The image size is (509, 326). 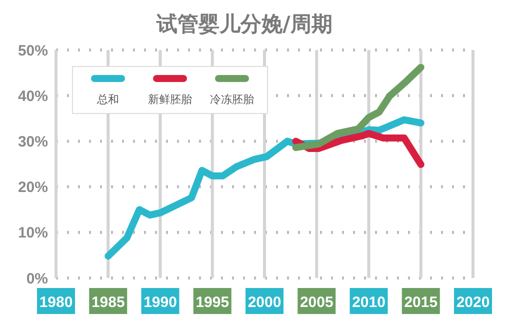 What do you see at coordinates (170, 99) in the screenshot?
I see `legend-label: 新鲜胚胎` at bounding box center [170, 99].